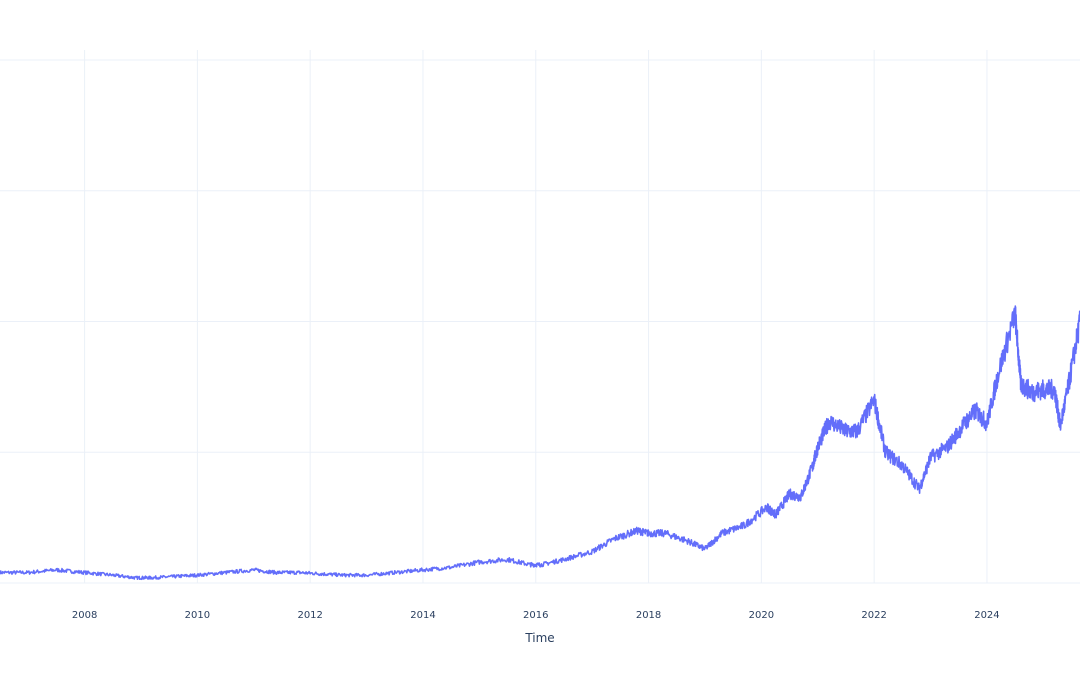 The width and height of the screenshot is (1080, 675). I want to click on x-axis-title: Time, so click(539, 638).